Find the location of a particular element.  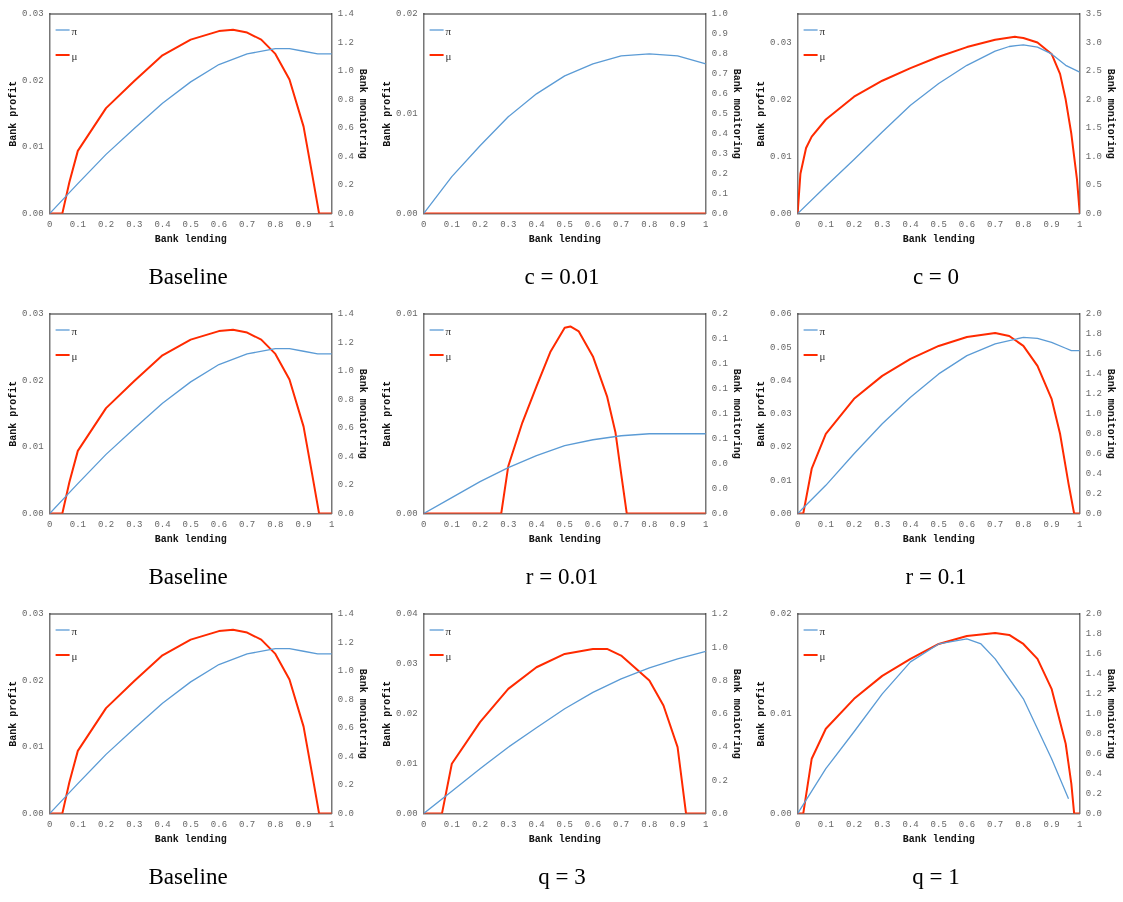

y2-tick-label: 0.3 is located at coordinates (719, 154).